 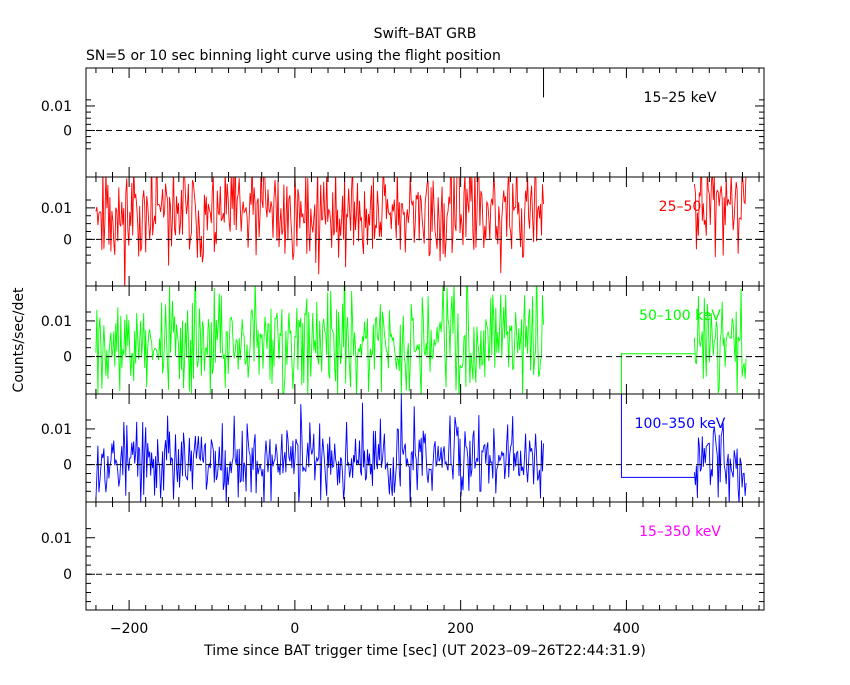 I want to click on band-label: 100–350 keV, so click(x=680, y=424).